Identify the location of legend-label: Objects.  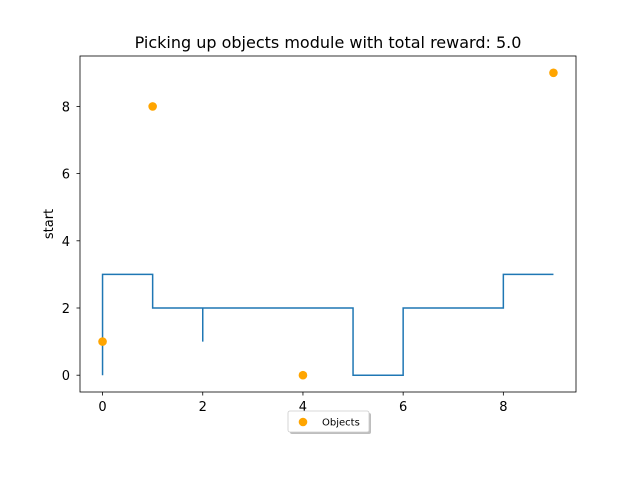
(341, 423).